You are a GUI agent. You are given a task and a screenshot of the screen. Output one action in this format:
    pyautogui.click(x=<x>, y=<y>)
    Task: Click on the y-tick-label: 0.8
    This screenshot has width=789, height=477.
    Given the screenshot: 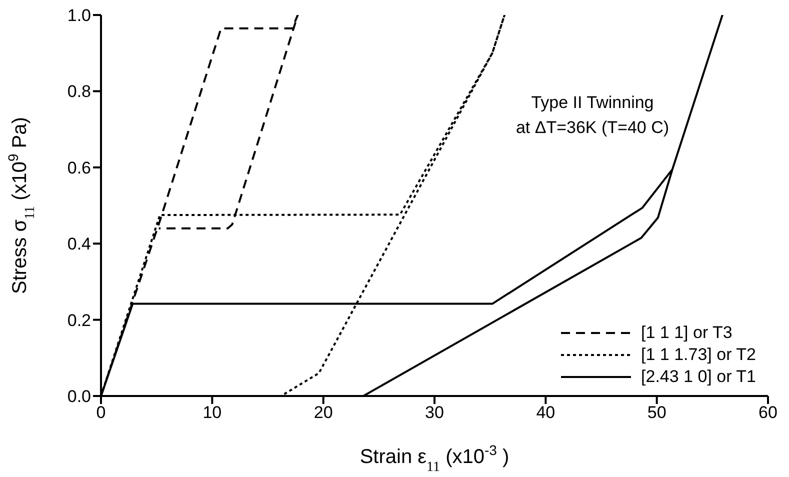 What is the action you would take?
    pyautogui.click(x=79, y=92)
    